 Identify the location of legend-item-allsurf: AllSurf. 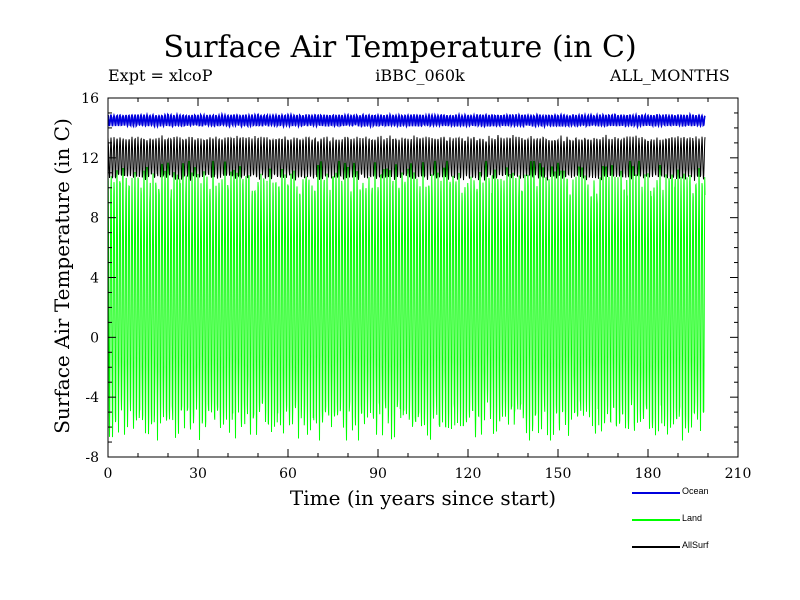
(692, 547).